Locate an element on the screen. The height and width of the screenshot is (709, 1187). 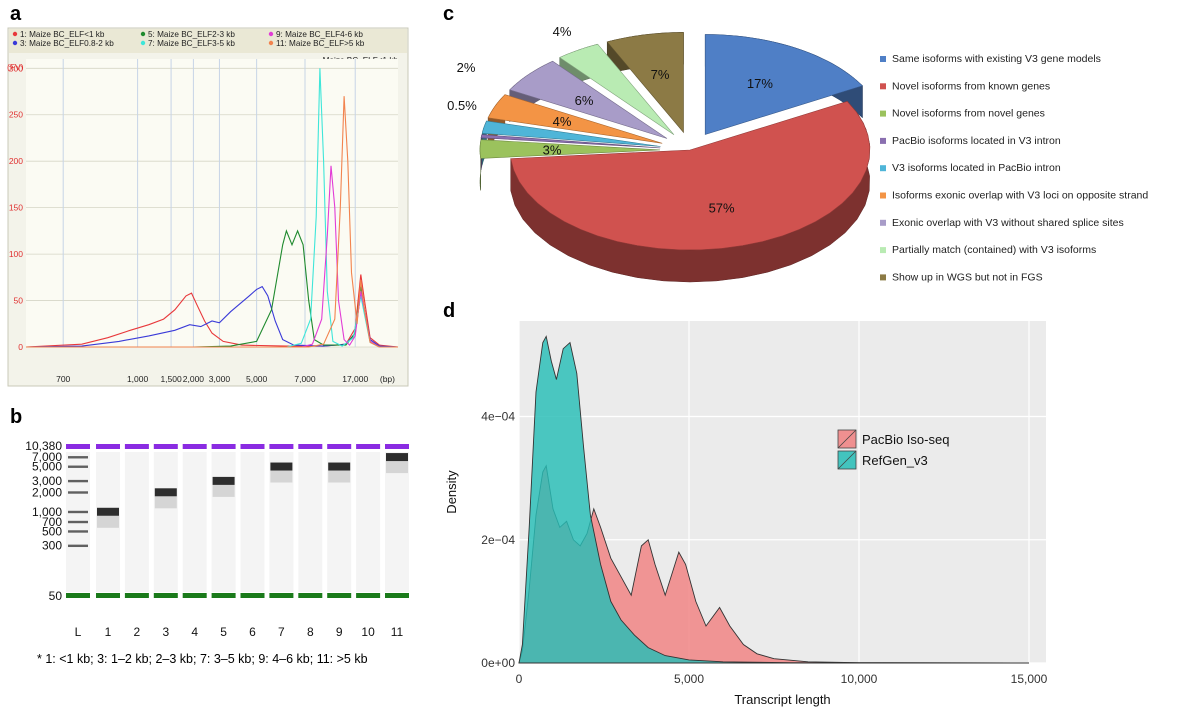
y-axis-label: (FV) is located at coordinates (15, 67).